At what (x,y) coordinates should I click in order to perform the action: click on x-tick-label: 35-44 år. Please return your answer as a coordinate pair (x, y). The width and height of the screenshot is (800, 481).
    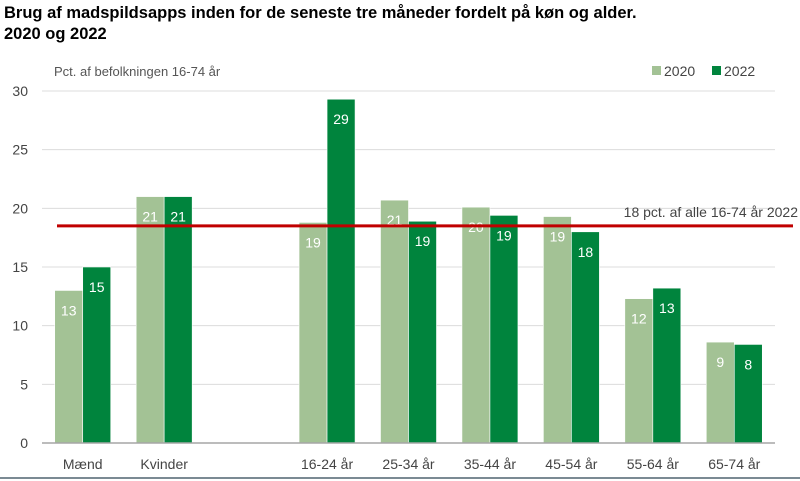
    Looking at the image, I should click on (490, 464).